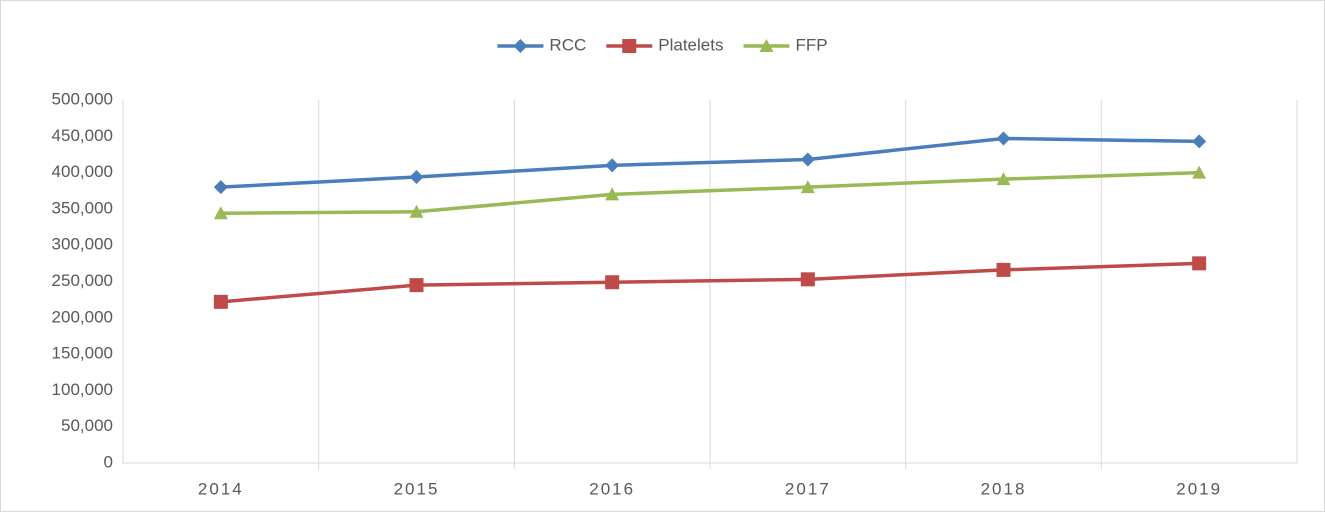 The width and height of the screenshot is (1325, 517). I want to click on x-tick-label: 2018, so click(1004, 488).